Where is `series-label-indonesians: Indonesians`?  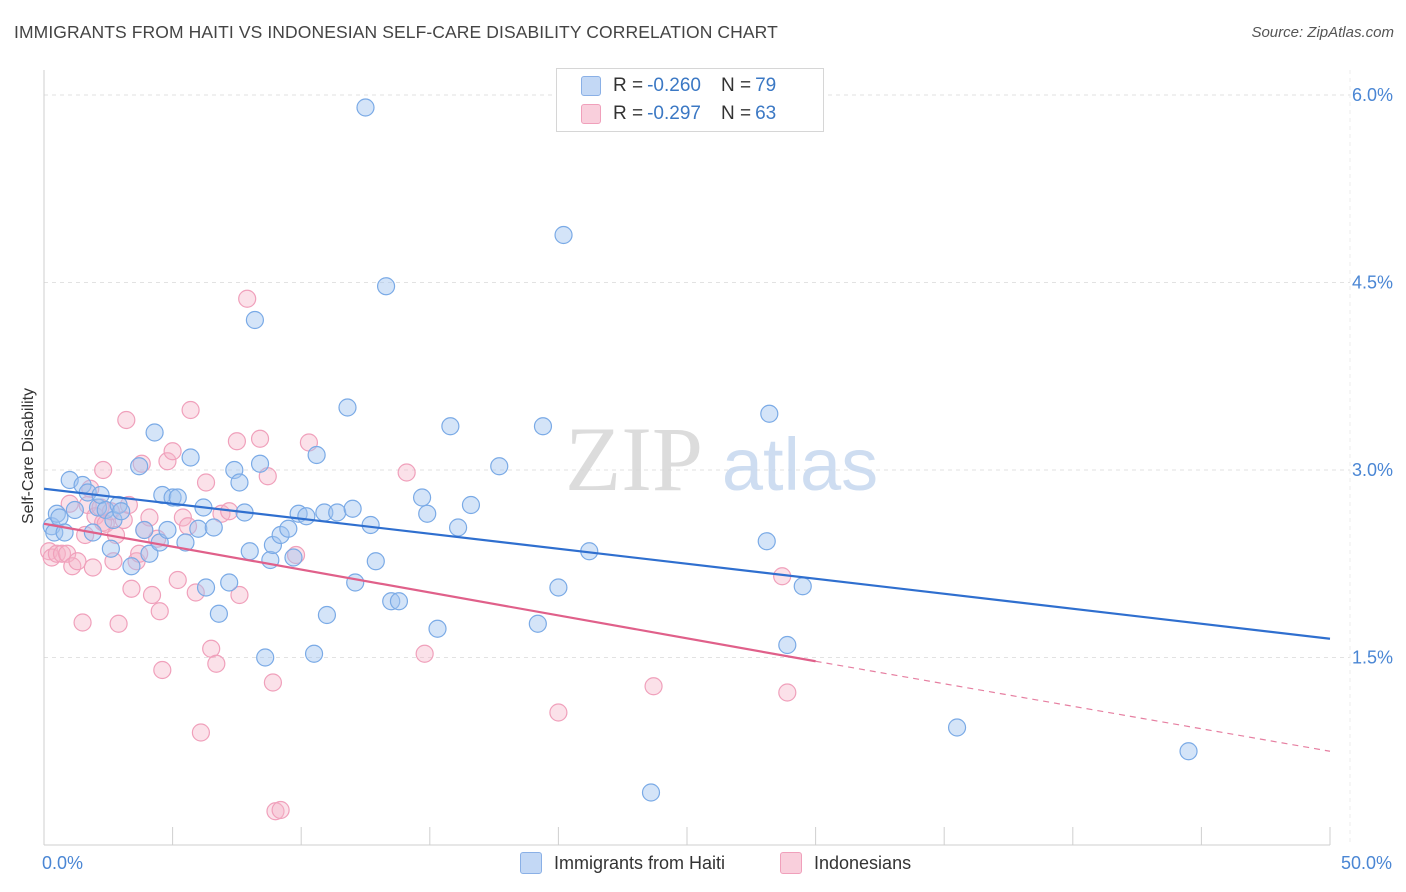 series-label-indonesians: Indonesians is located at coordinates (863, 862).